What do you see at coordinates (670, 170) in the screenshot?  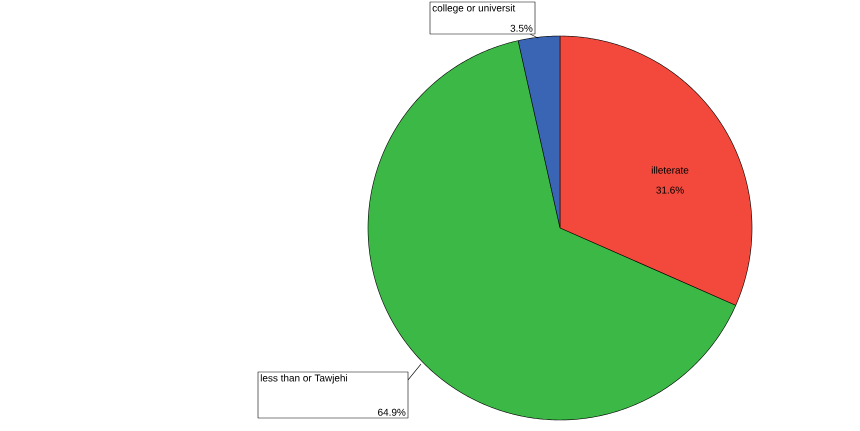 I see `slice-label: illeterate` at bounding box center [670, 170].